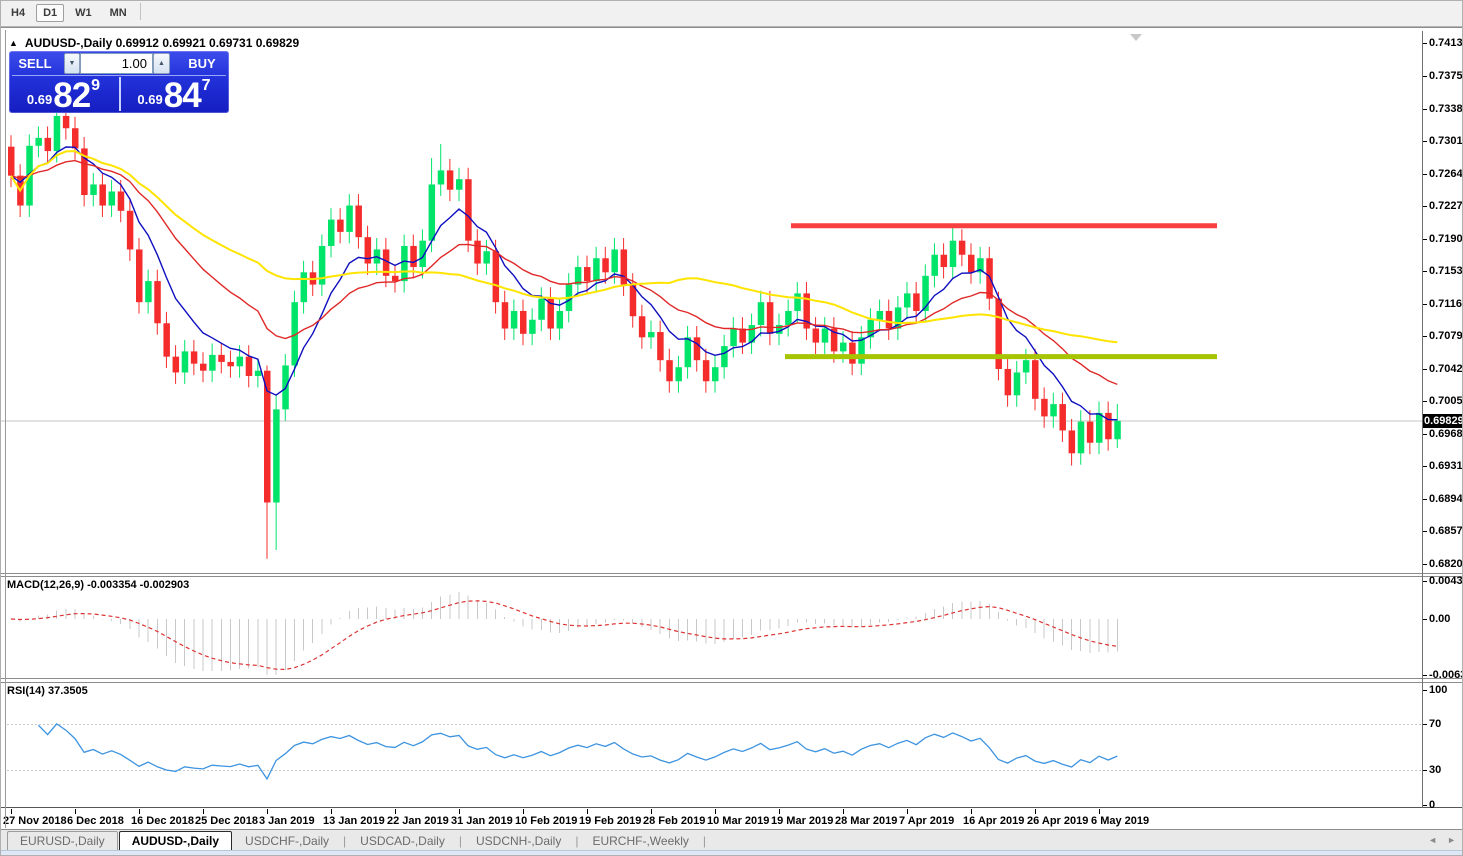 The width and height of the screenshot is (1463, 856). Describe the element at coordinates (161, 63) in the screenshot. I see `volume-increase-button: ▲` at that location.